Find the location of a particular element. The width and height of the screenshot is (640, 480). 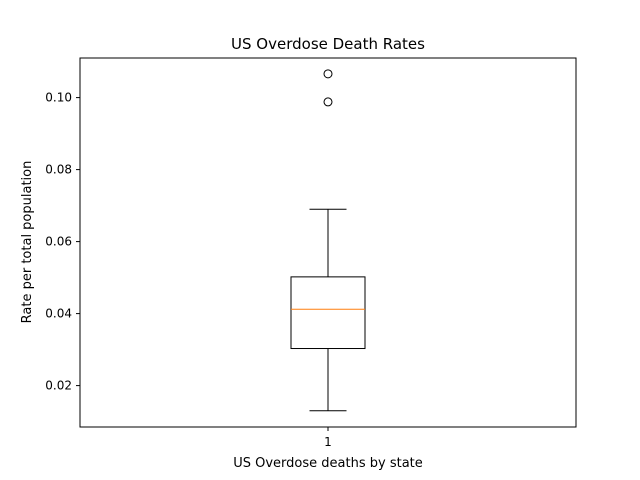

y-tick-label: 0.08 is located at coordinates (58, 170).